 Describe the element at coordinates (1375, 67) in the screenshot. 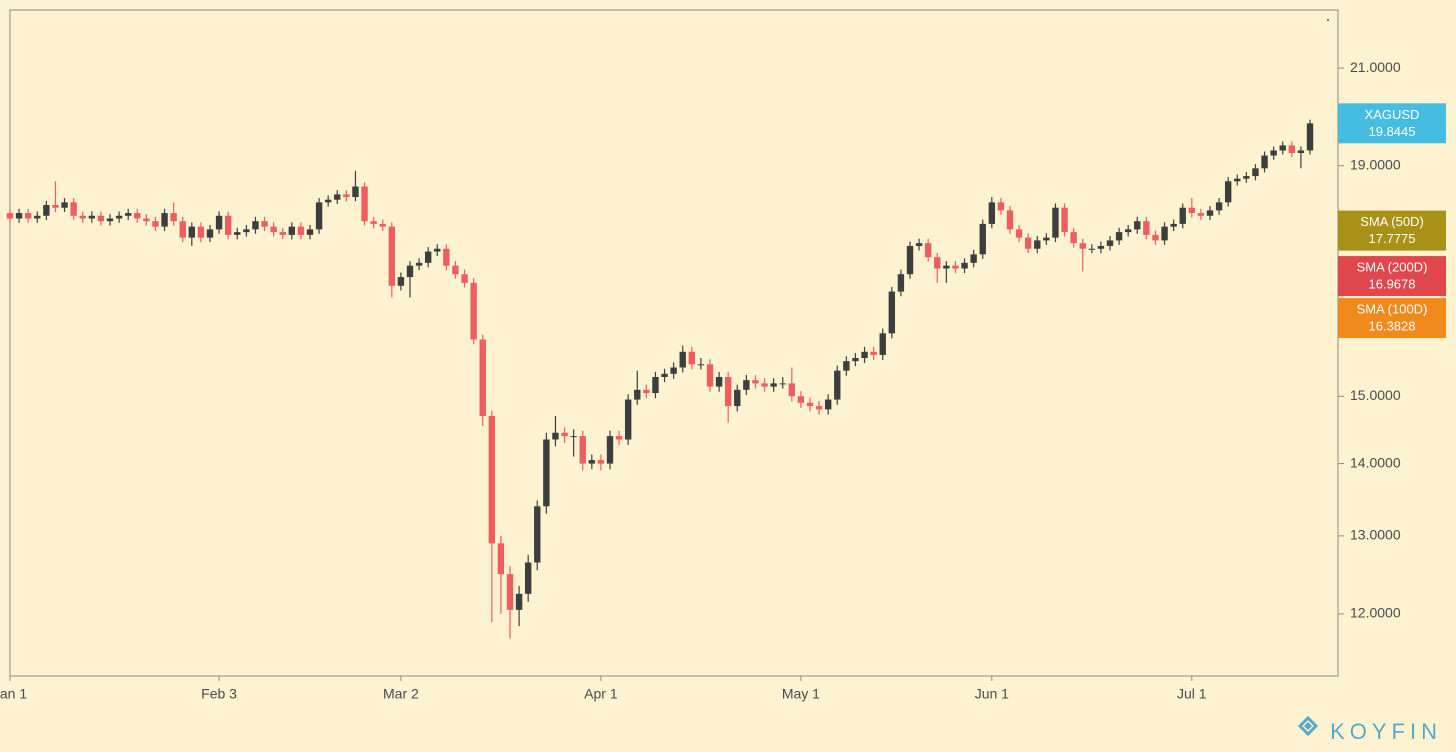

I see `y-tick-label: 21.0000` at that location.